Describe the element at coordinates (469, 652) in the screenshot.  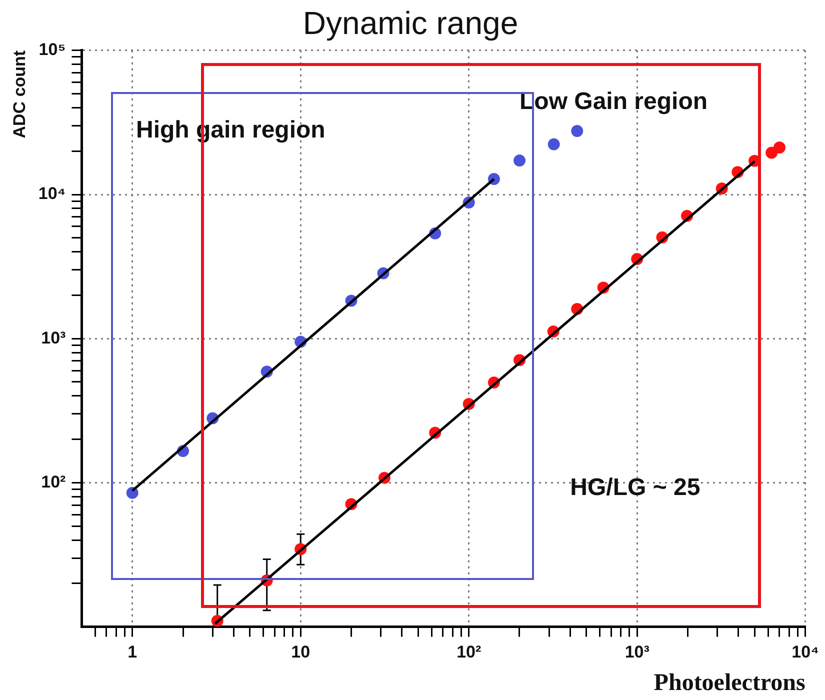
I see `x-tick-label: 10²` at that location.